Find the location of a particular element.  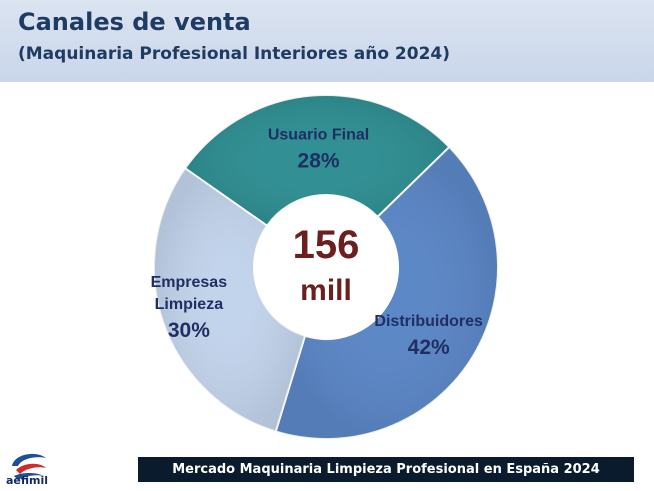

slice-category-label: Usuario Final is located at coordinates (318, 134).